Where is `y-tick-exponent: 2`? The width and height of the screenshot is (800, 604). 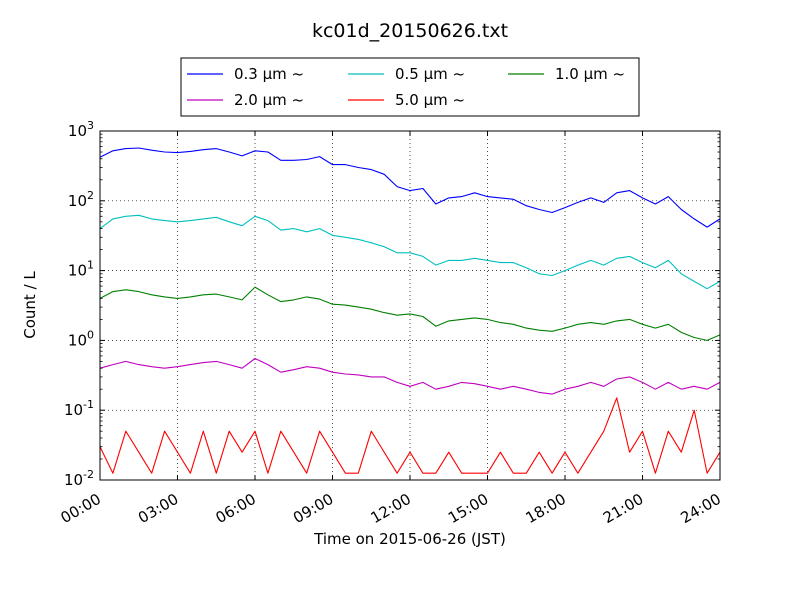 y-tick-exponent: 2 is located at coordinates (90, 195).